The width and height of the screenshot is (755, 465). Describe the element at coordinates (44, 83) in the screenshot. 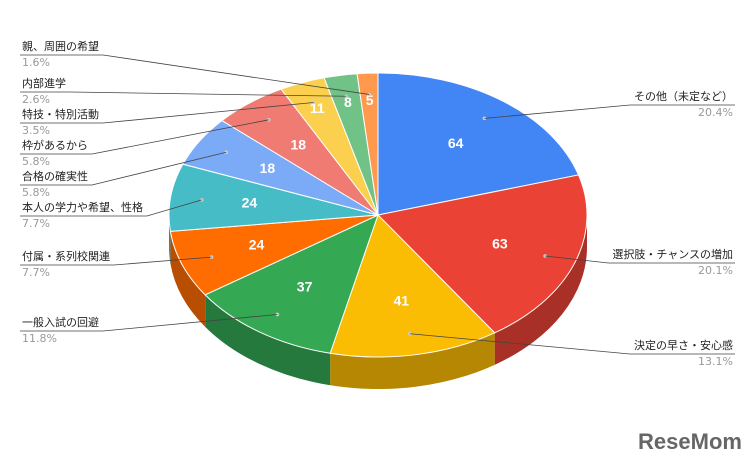

I see `category-label: 内部進学` at that location.